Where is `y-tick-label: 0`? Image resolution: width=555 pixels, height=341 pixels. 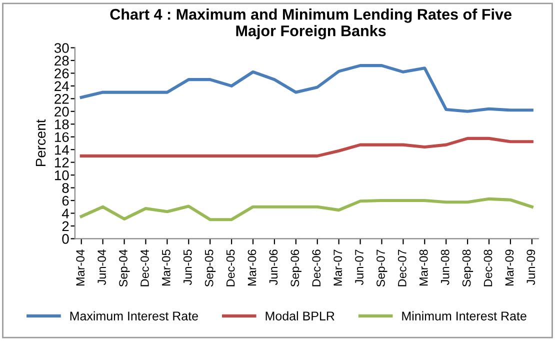
y-tick-label: 0 is located at coordinates (65, 239).